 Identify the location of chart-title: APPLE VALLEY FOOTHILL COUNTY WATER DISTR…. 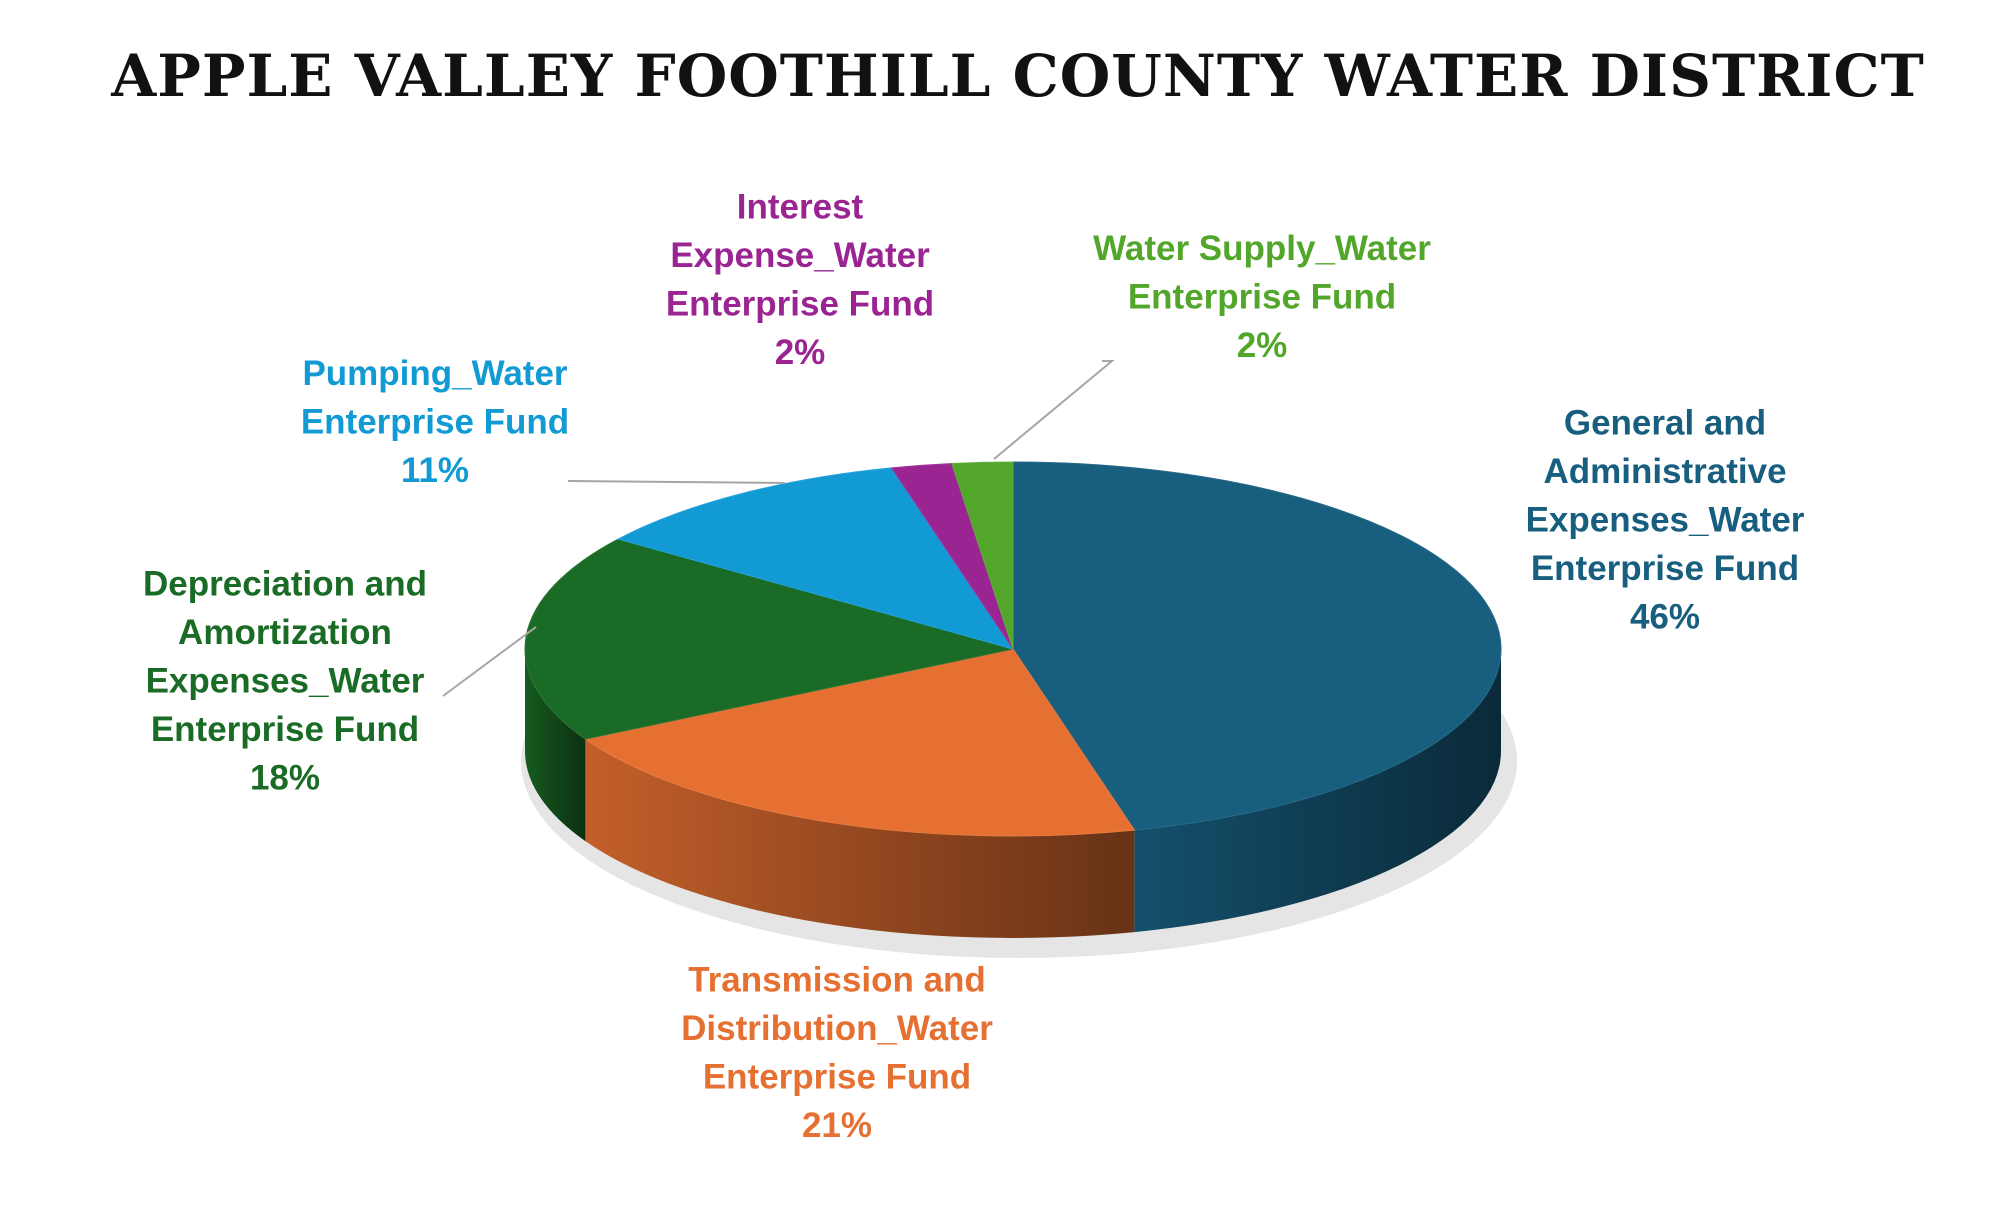
(1017, 76).